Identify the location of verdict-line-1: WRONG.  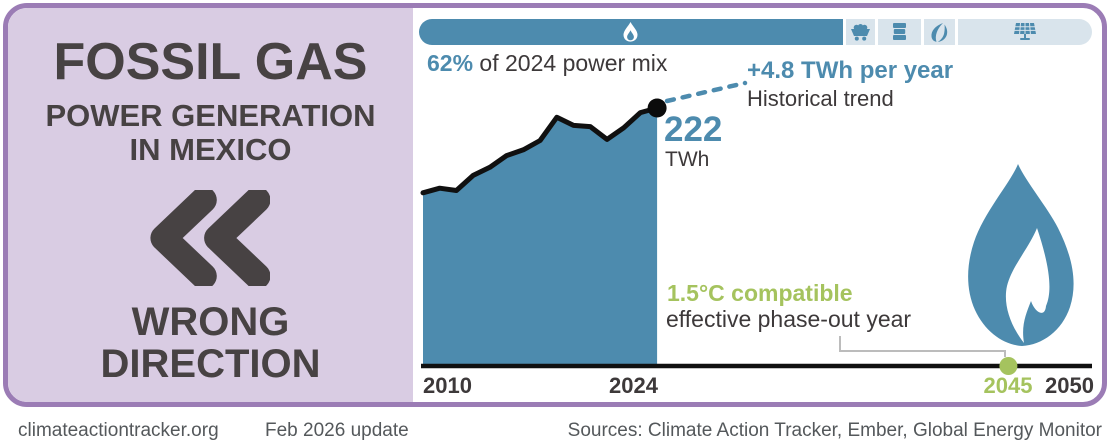
(210, 322).